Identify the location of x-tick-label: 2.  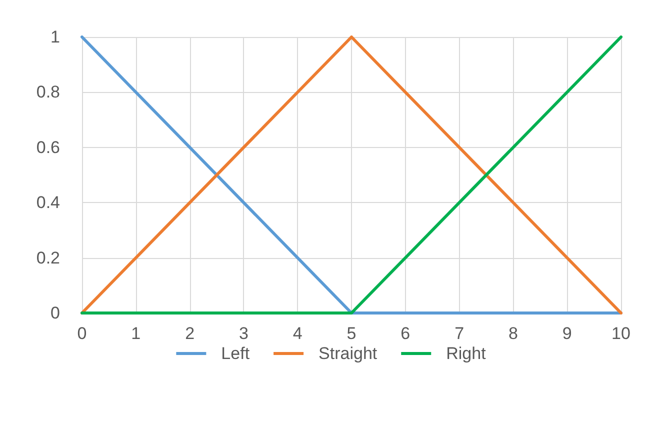
(190, 333).